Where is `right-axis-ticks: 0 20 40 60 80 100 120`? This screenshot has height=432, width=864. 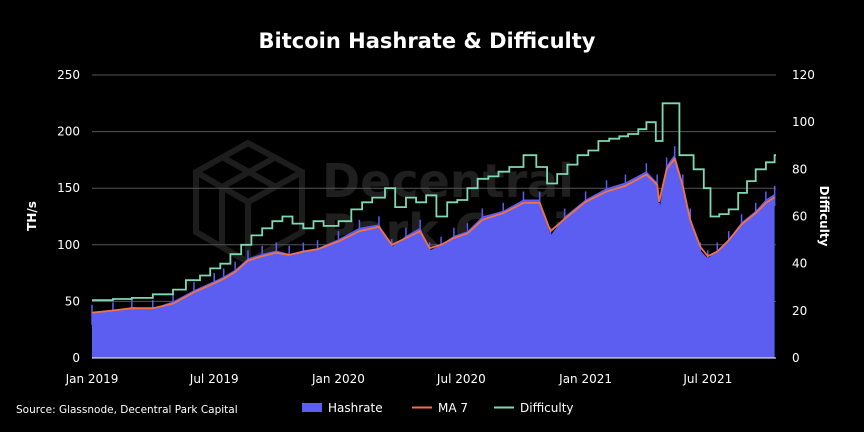
right-axis-ticks: 0 20 40 60 80 100 120 is located at coordinates (803, 216).